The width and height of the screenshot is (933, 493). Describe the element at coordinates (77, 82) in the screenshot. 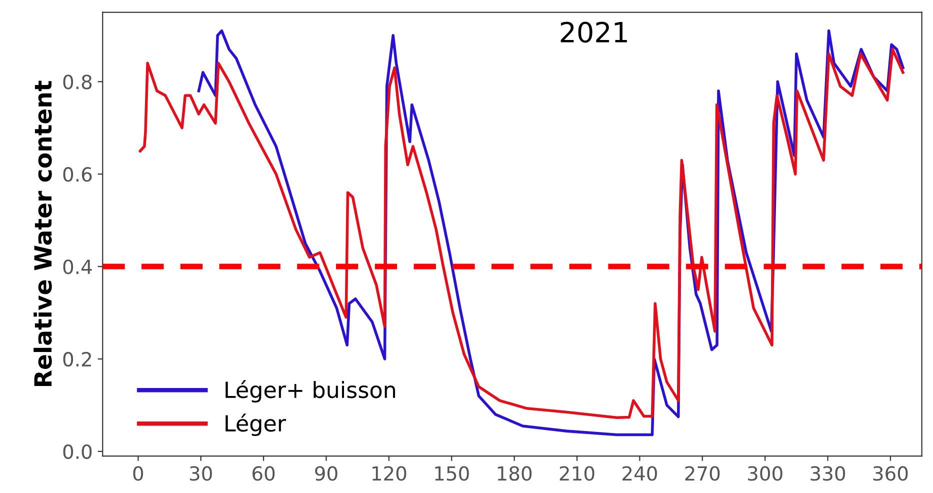

I see `y-tick-label: 0.8` at that location.